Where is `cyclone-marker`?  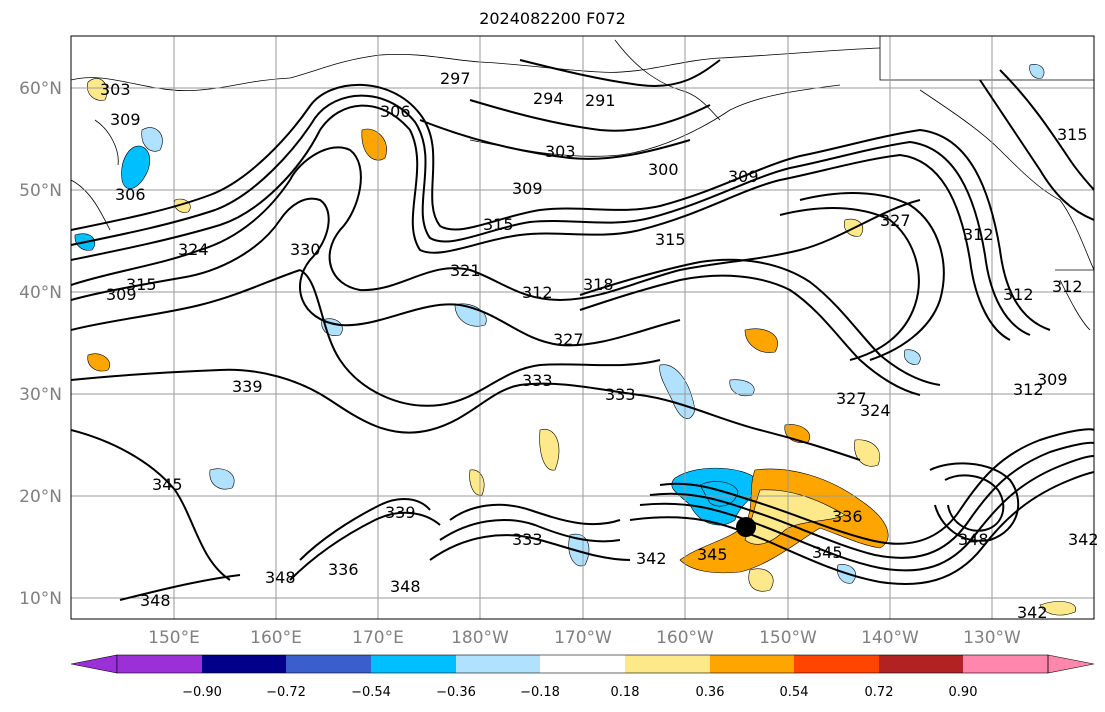
cyclone-marker is located at coordinates (746, 527).